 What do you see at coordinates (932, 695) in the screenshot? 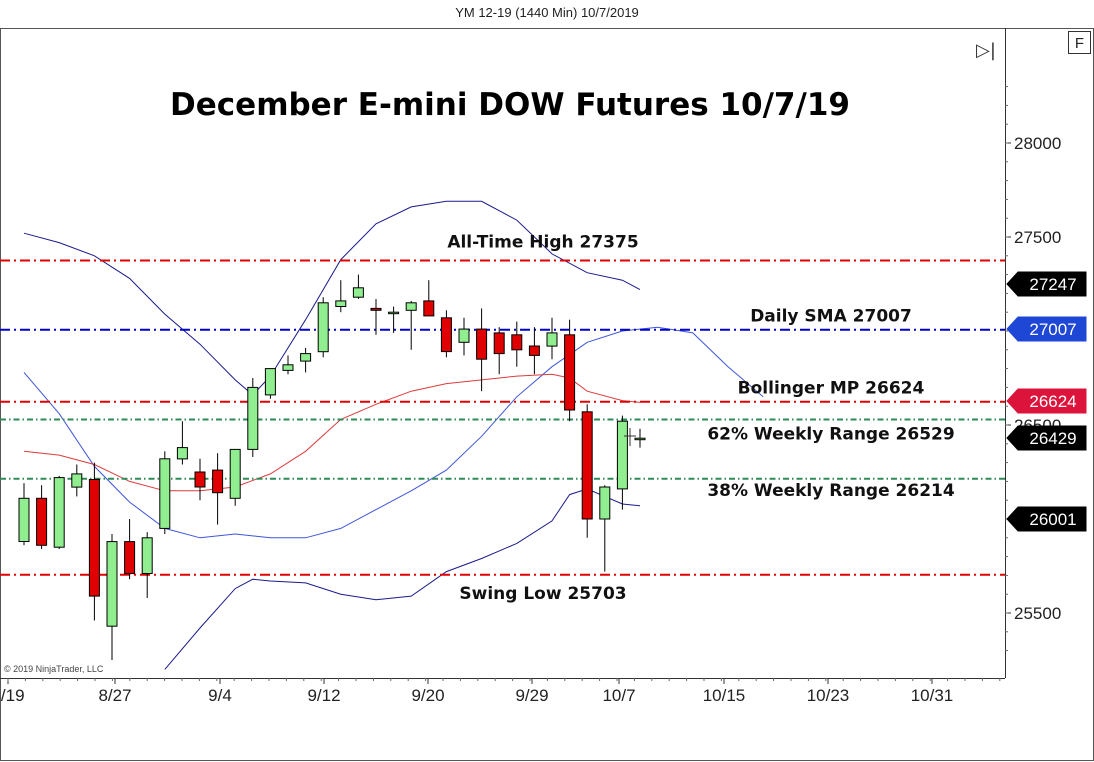
I see `x-tick-label: 10/31` at bounding box center [932, 695].